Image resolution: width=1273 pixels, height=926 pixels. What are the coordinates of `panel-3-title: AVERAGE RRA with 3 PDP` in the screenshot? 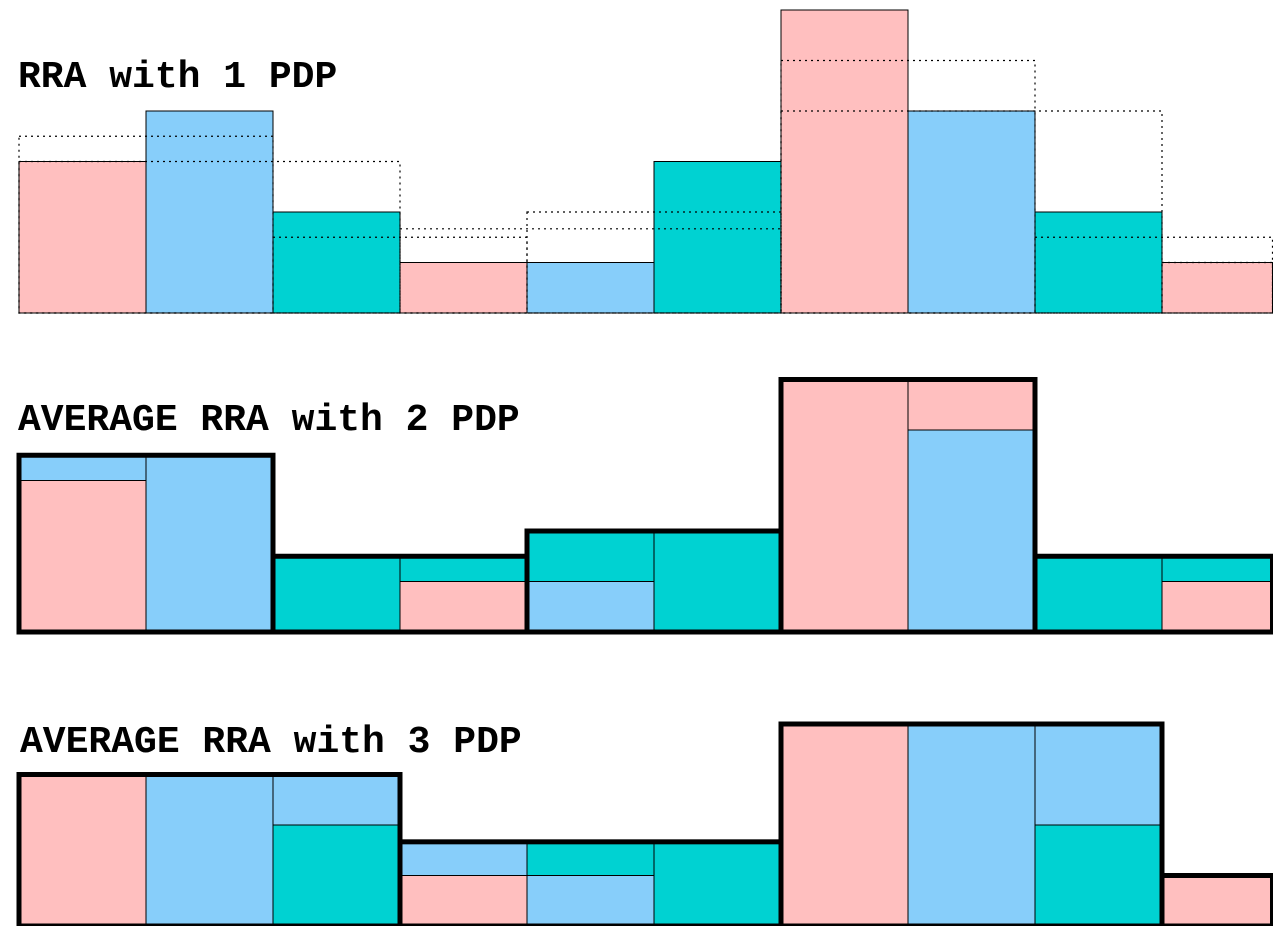 It's located at (271, 742).